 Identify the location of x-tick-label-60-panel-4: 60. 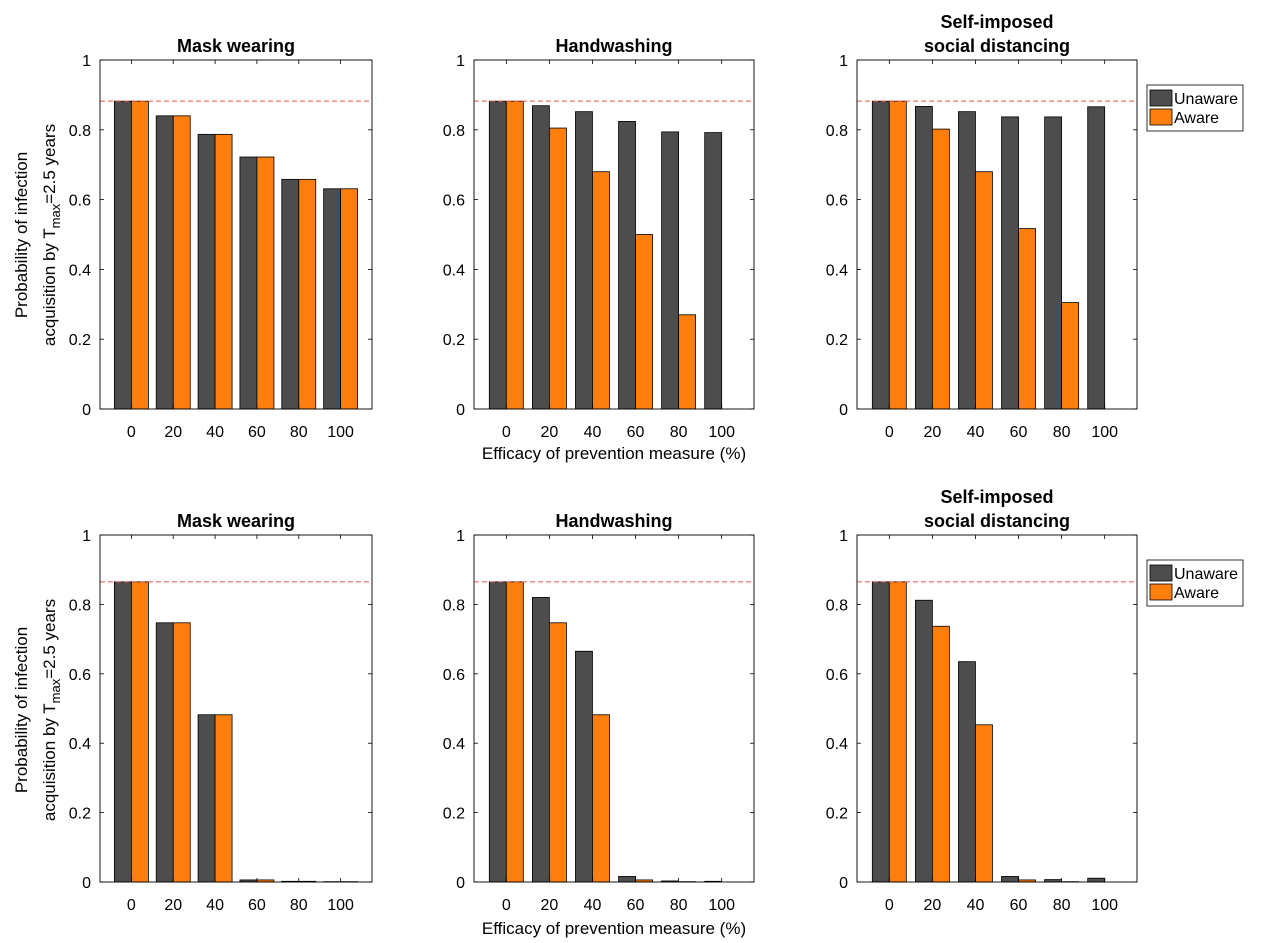
(257, 905).